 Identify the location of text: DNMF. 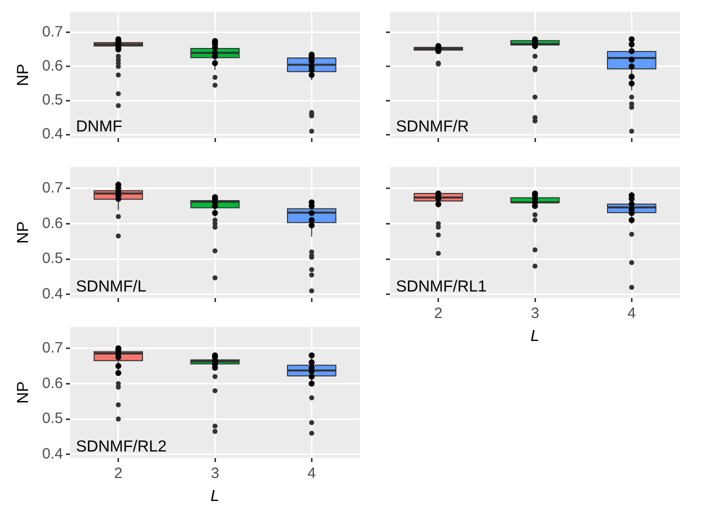
(99, 127).